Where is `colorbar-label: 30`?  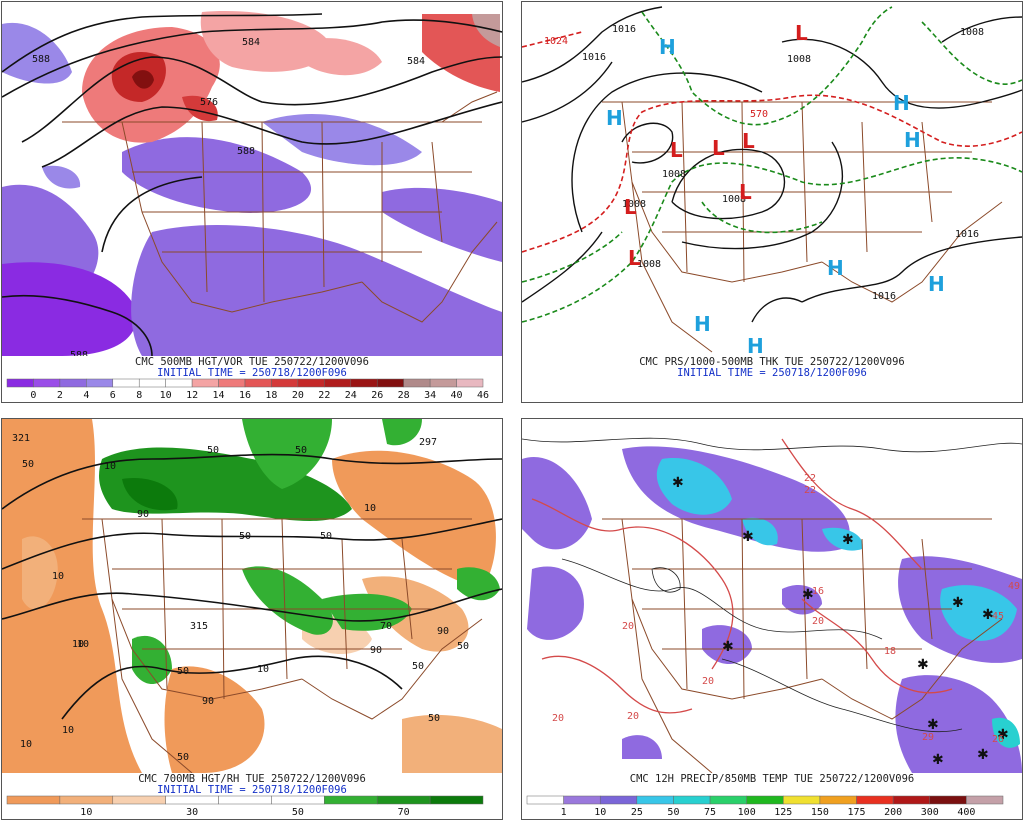 colorbar-label: 30 is located at coordinates (192, 812).